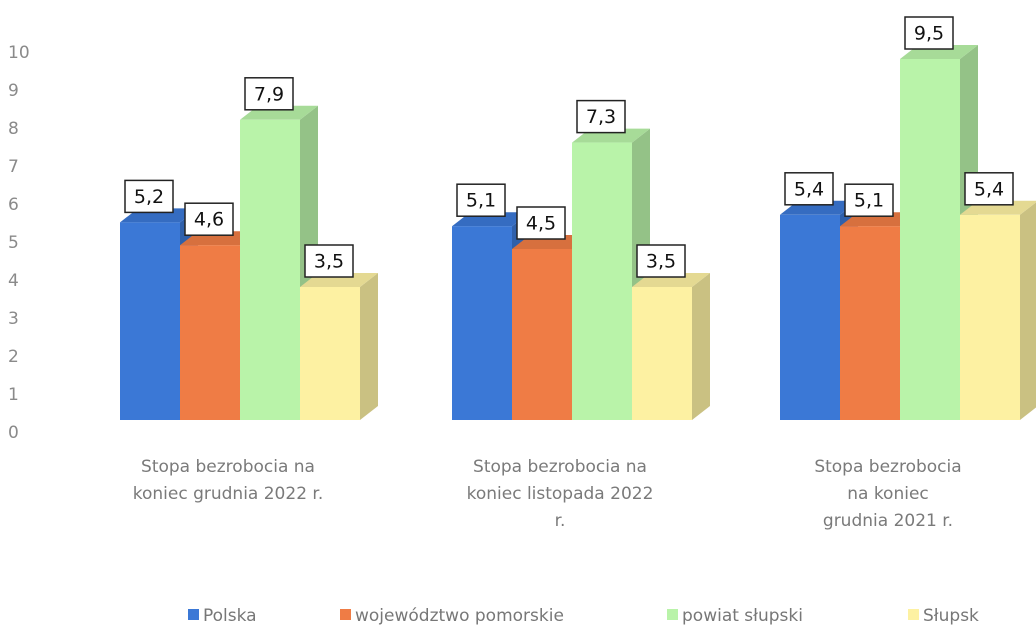 The width and height of the screenshot is (1036, 627). What do you see at coordinates (459, 616) in the screenshot?
I see `legend-label: województwo pomorskie` at bounding box center [459, 616].